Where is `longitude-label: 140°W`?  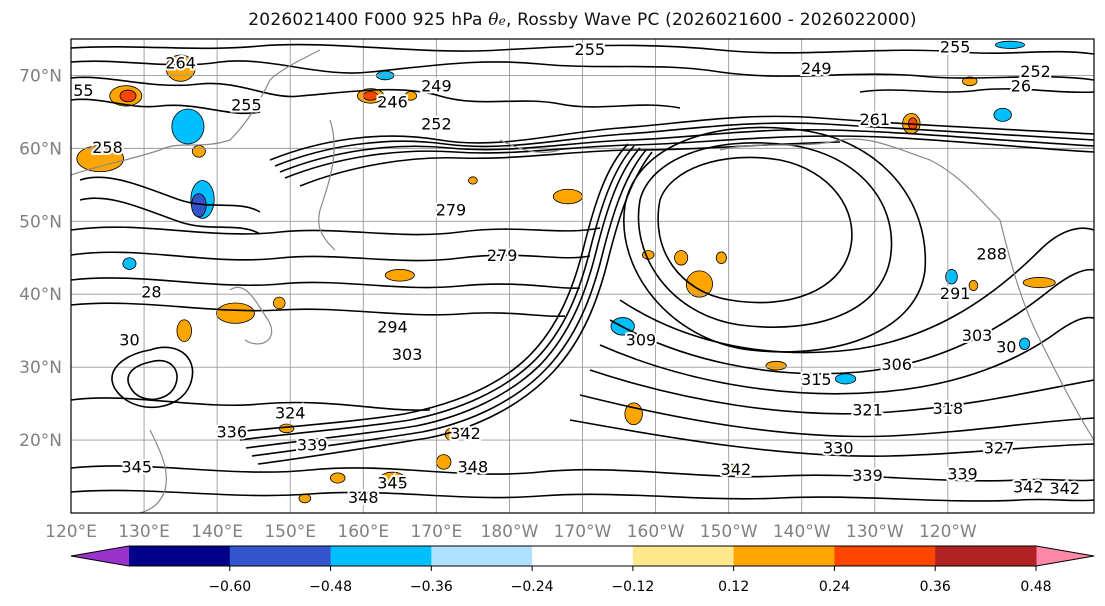
longitude-label: 140°W is located at coordinates (802, 532).